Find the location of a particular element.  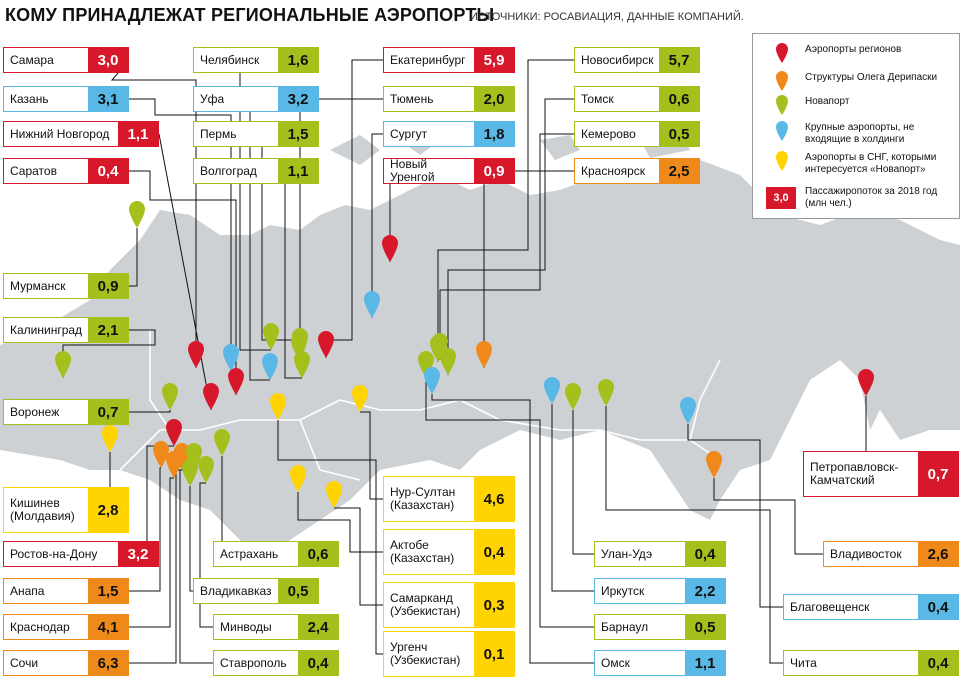

airport-36-label-box: Петропавловск-Камчатский 0,7 is located at coordinates (881, 474).